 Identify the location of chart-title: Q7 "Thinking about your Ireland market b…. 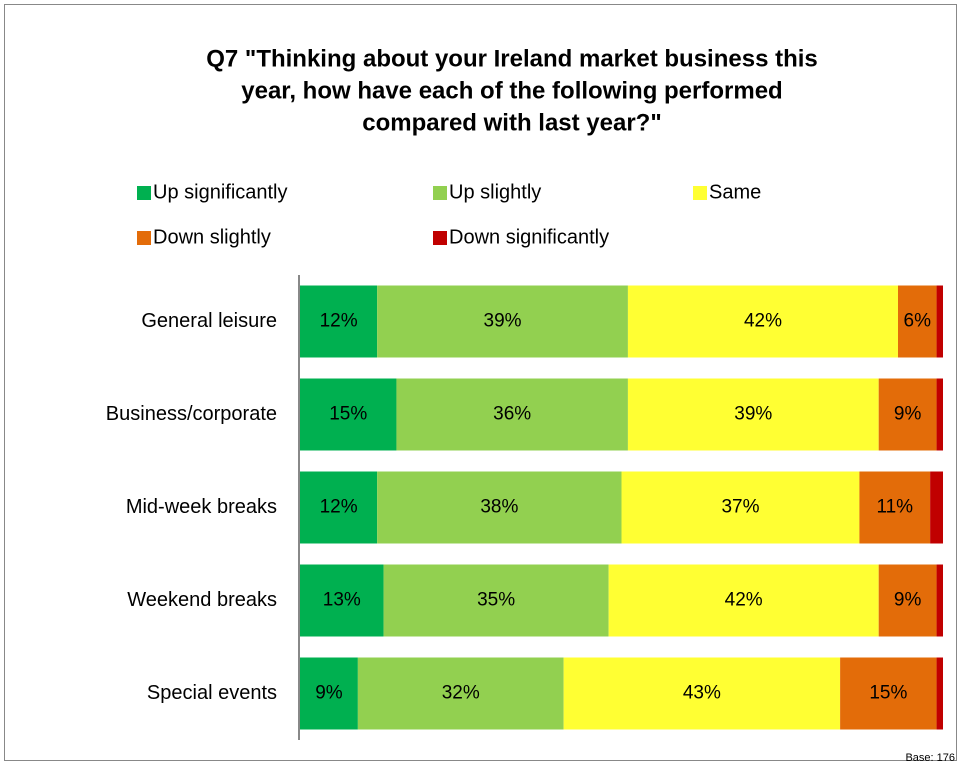
(512, 58).